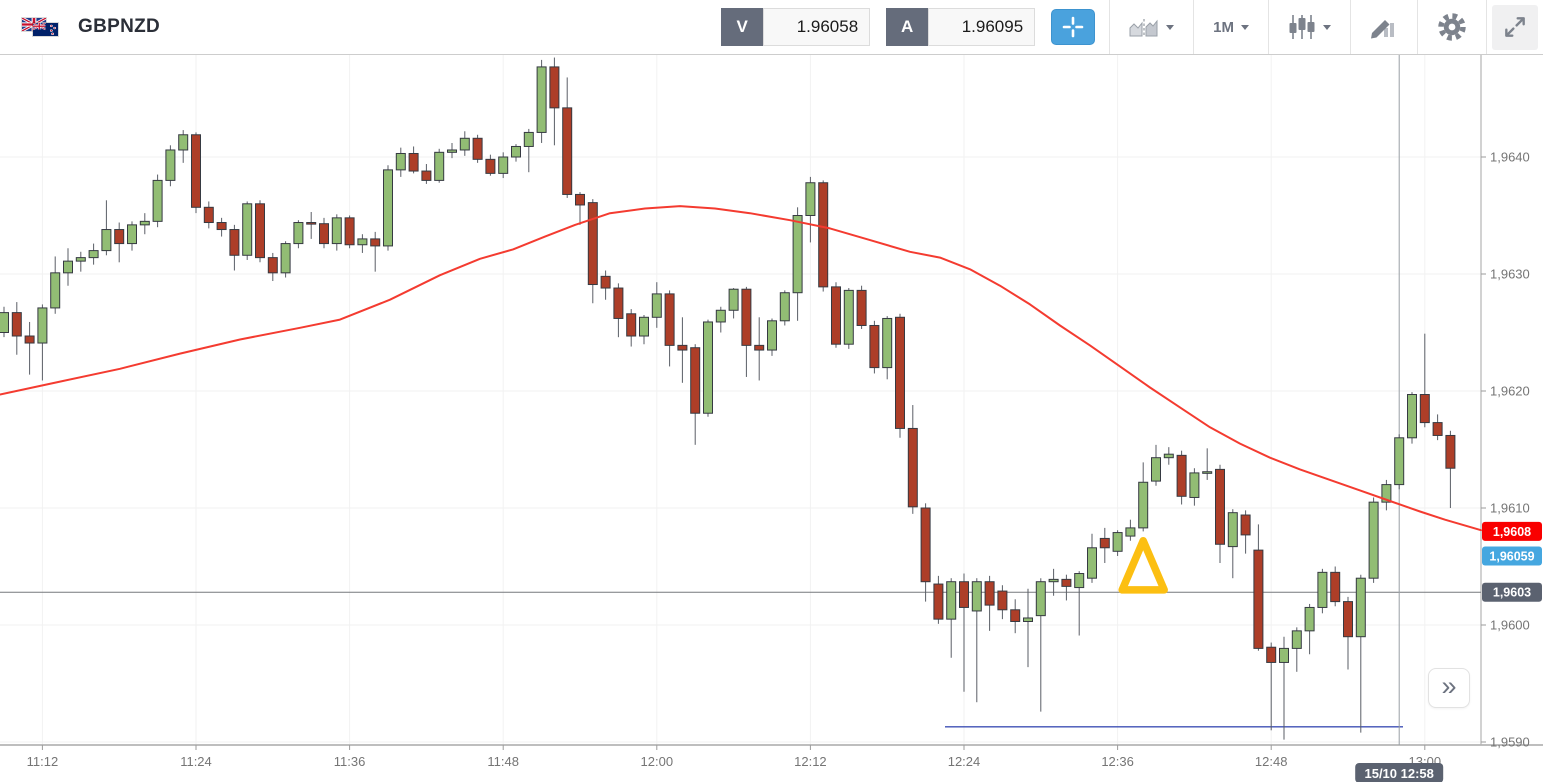 The image size is (1543, 782). What do you see at coordinates (1360, 607) in the screenshot?
I see `candle-12:55` at bounding box center [1360, 607].